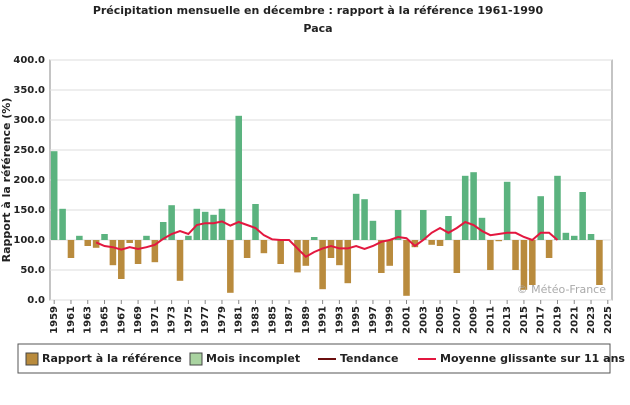 The image size is (630, 405). What do you see at coordinates (155, 320) in the screenshot?
I see `x-tick-label: 1971` at bounding box center [155, 320].